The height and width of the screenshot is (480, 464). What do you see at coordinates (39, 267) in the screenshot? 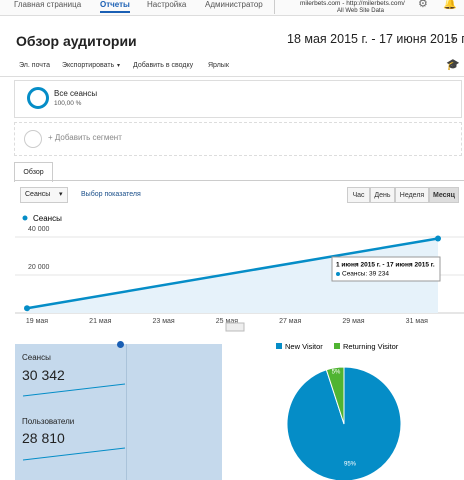
I see `y-tick-label: 20 000` at bounding box center [39, 267].